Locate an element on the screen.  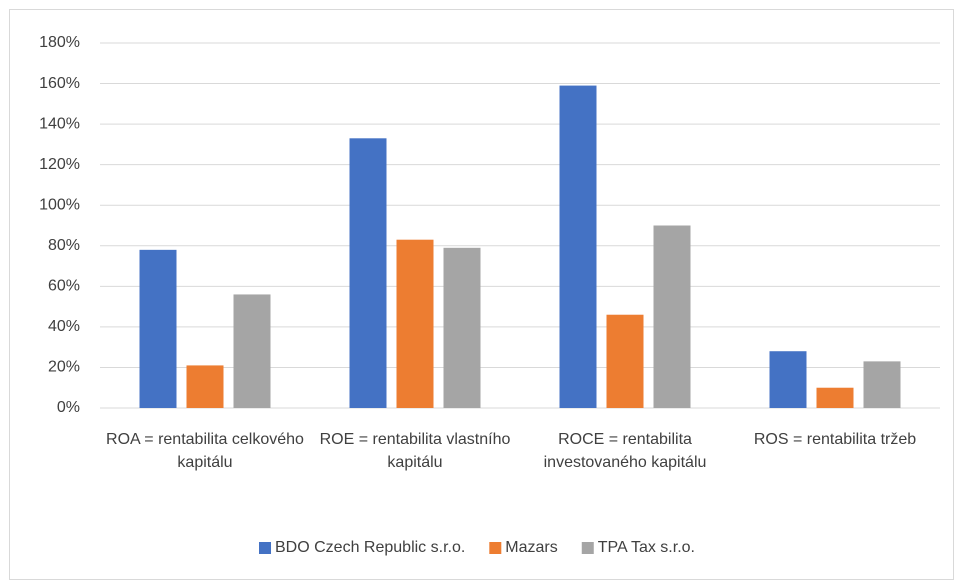
y-tick-label: 60% is located at coordinates (64, 286).